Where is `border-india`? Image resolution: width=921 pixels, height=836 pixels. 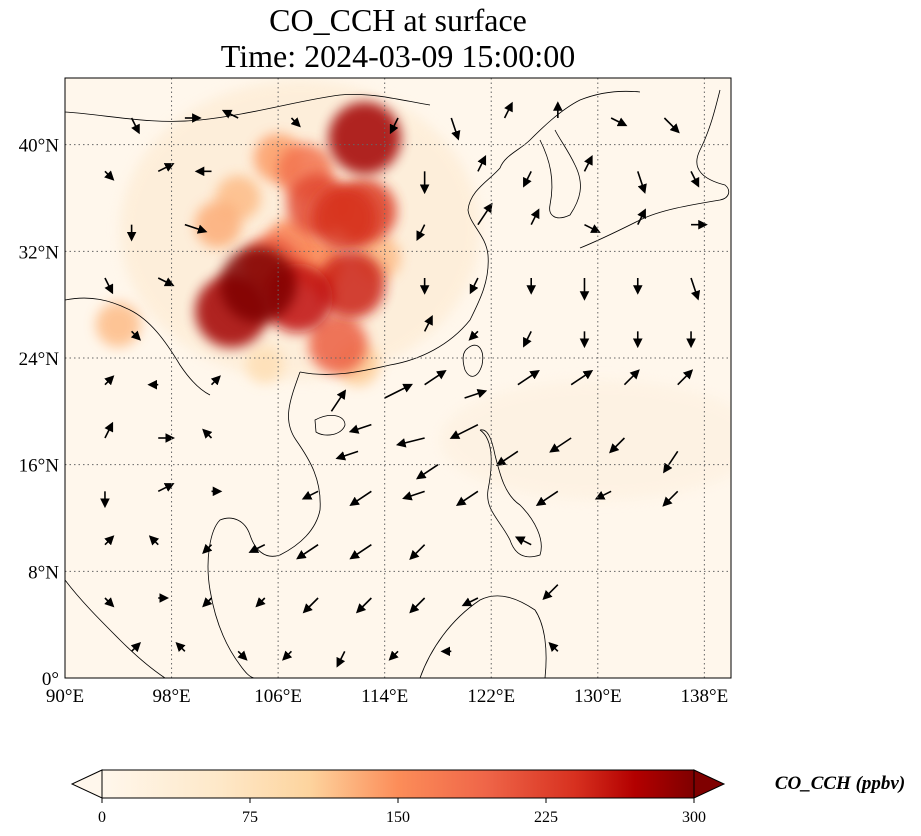 border-india is located at coordinates (138, 346).